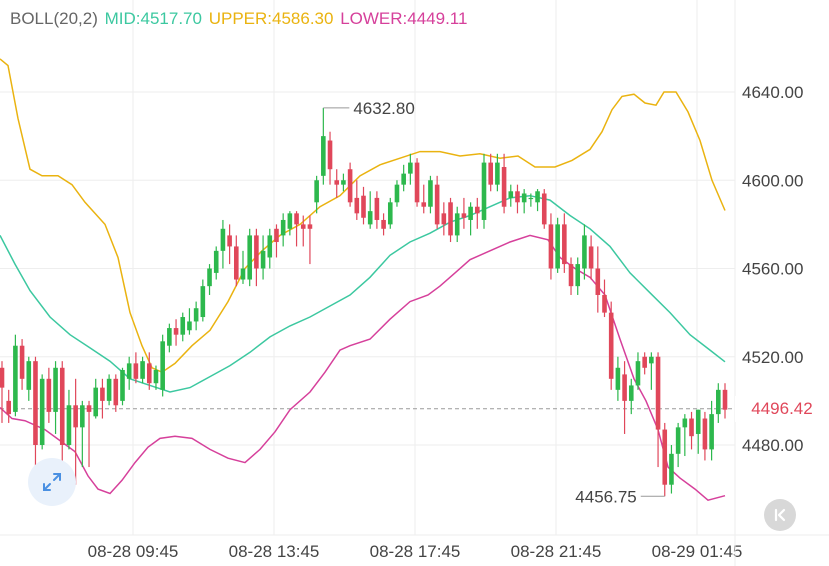  I want to click on expand-button, so click(52, 482).